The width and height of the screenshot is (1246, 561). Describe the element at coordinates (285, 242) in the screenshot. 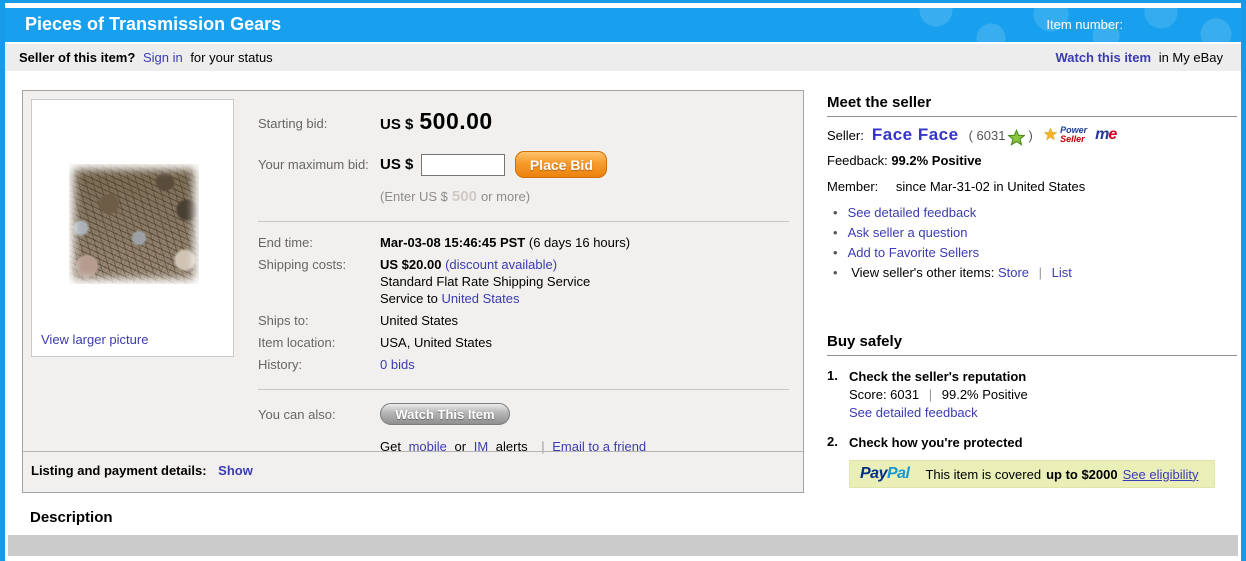

I see `end-time-label: End time:` at that location.